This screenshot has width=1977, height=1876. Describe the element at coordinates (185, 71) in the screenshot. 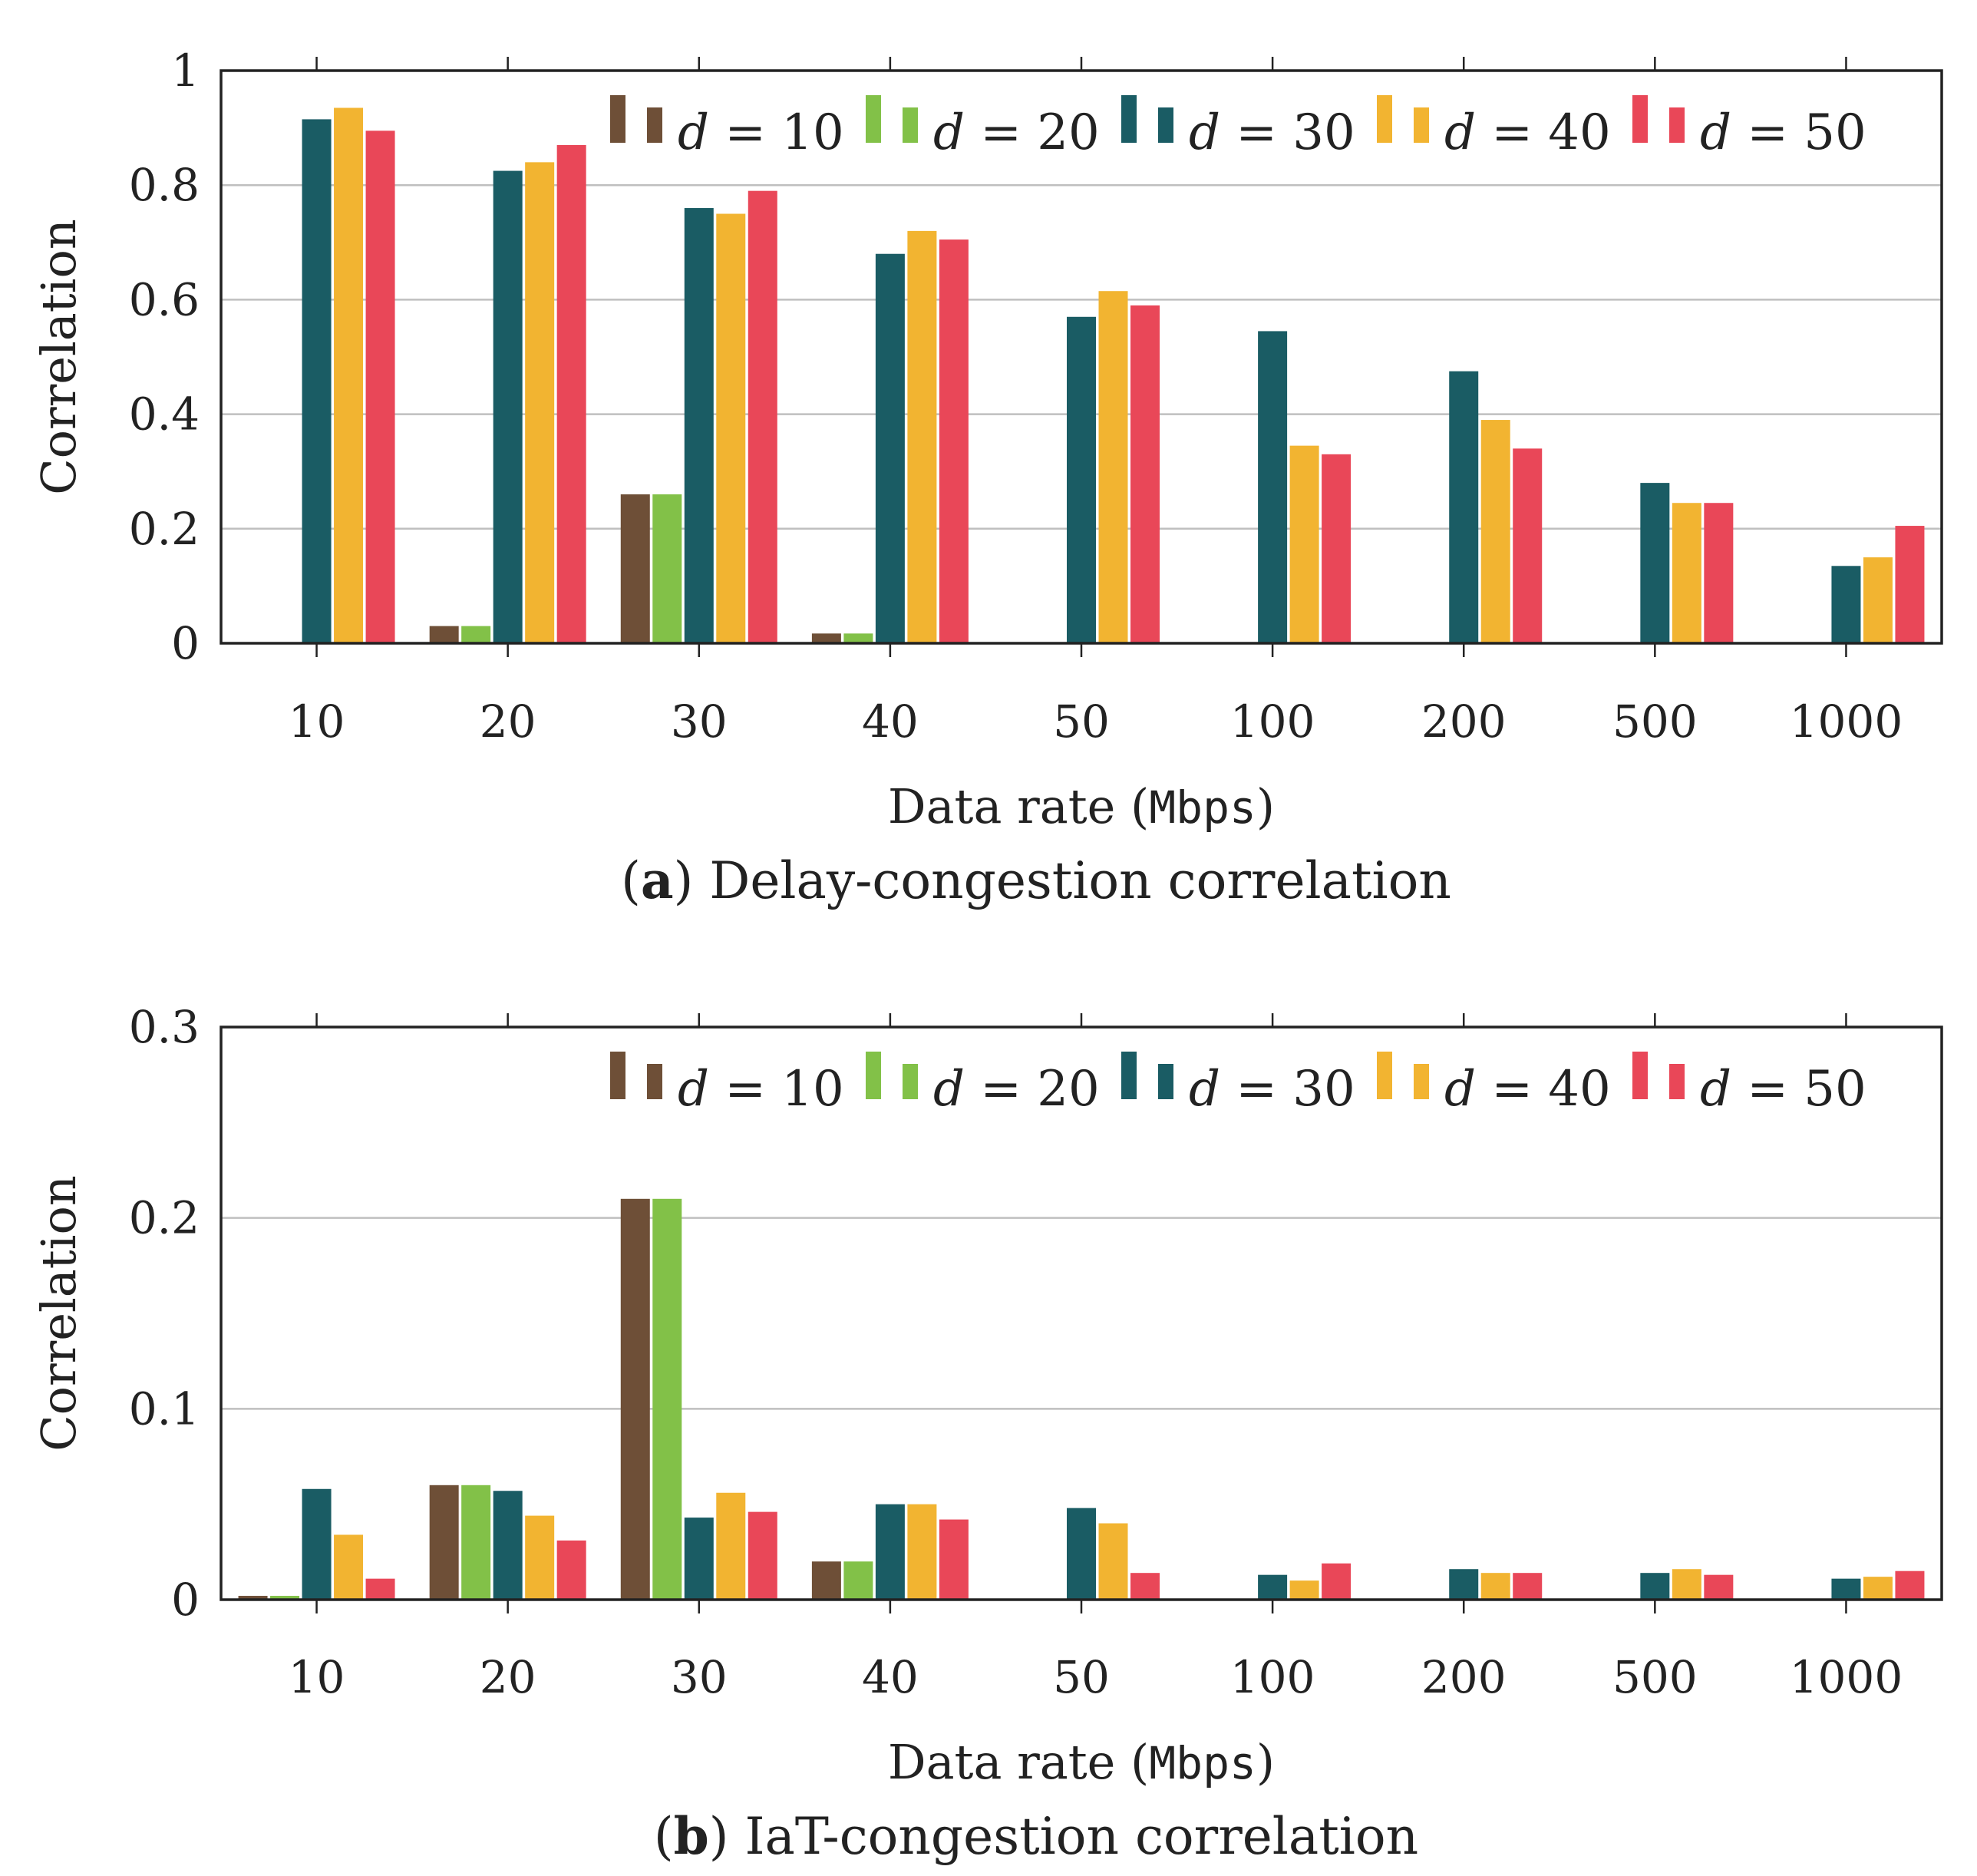

I see `y-tick-label: 1` at that location.